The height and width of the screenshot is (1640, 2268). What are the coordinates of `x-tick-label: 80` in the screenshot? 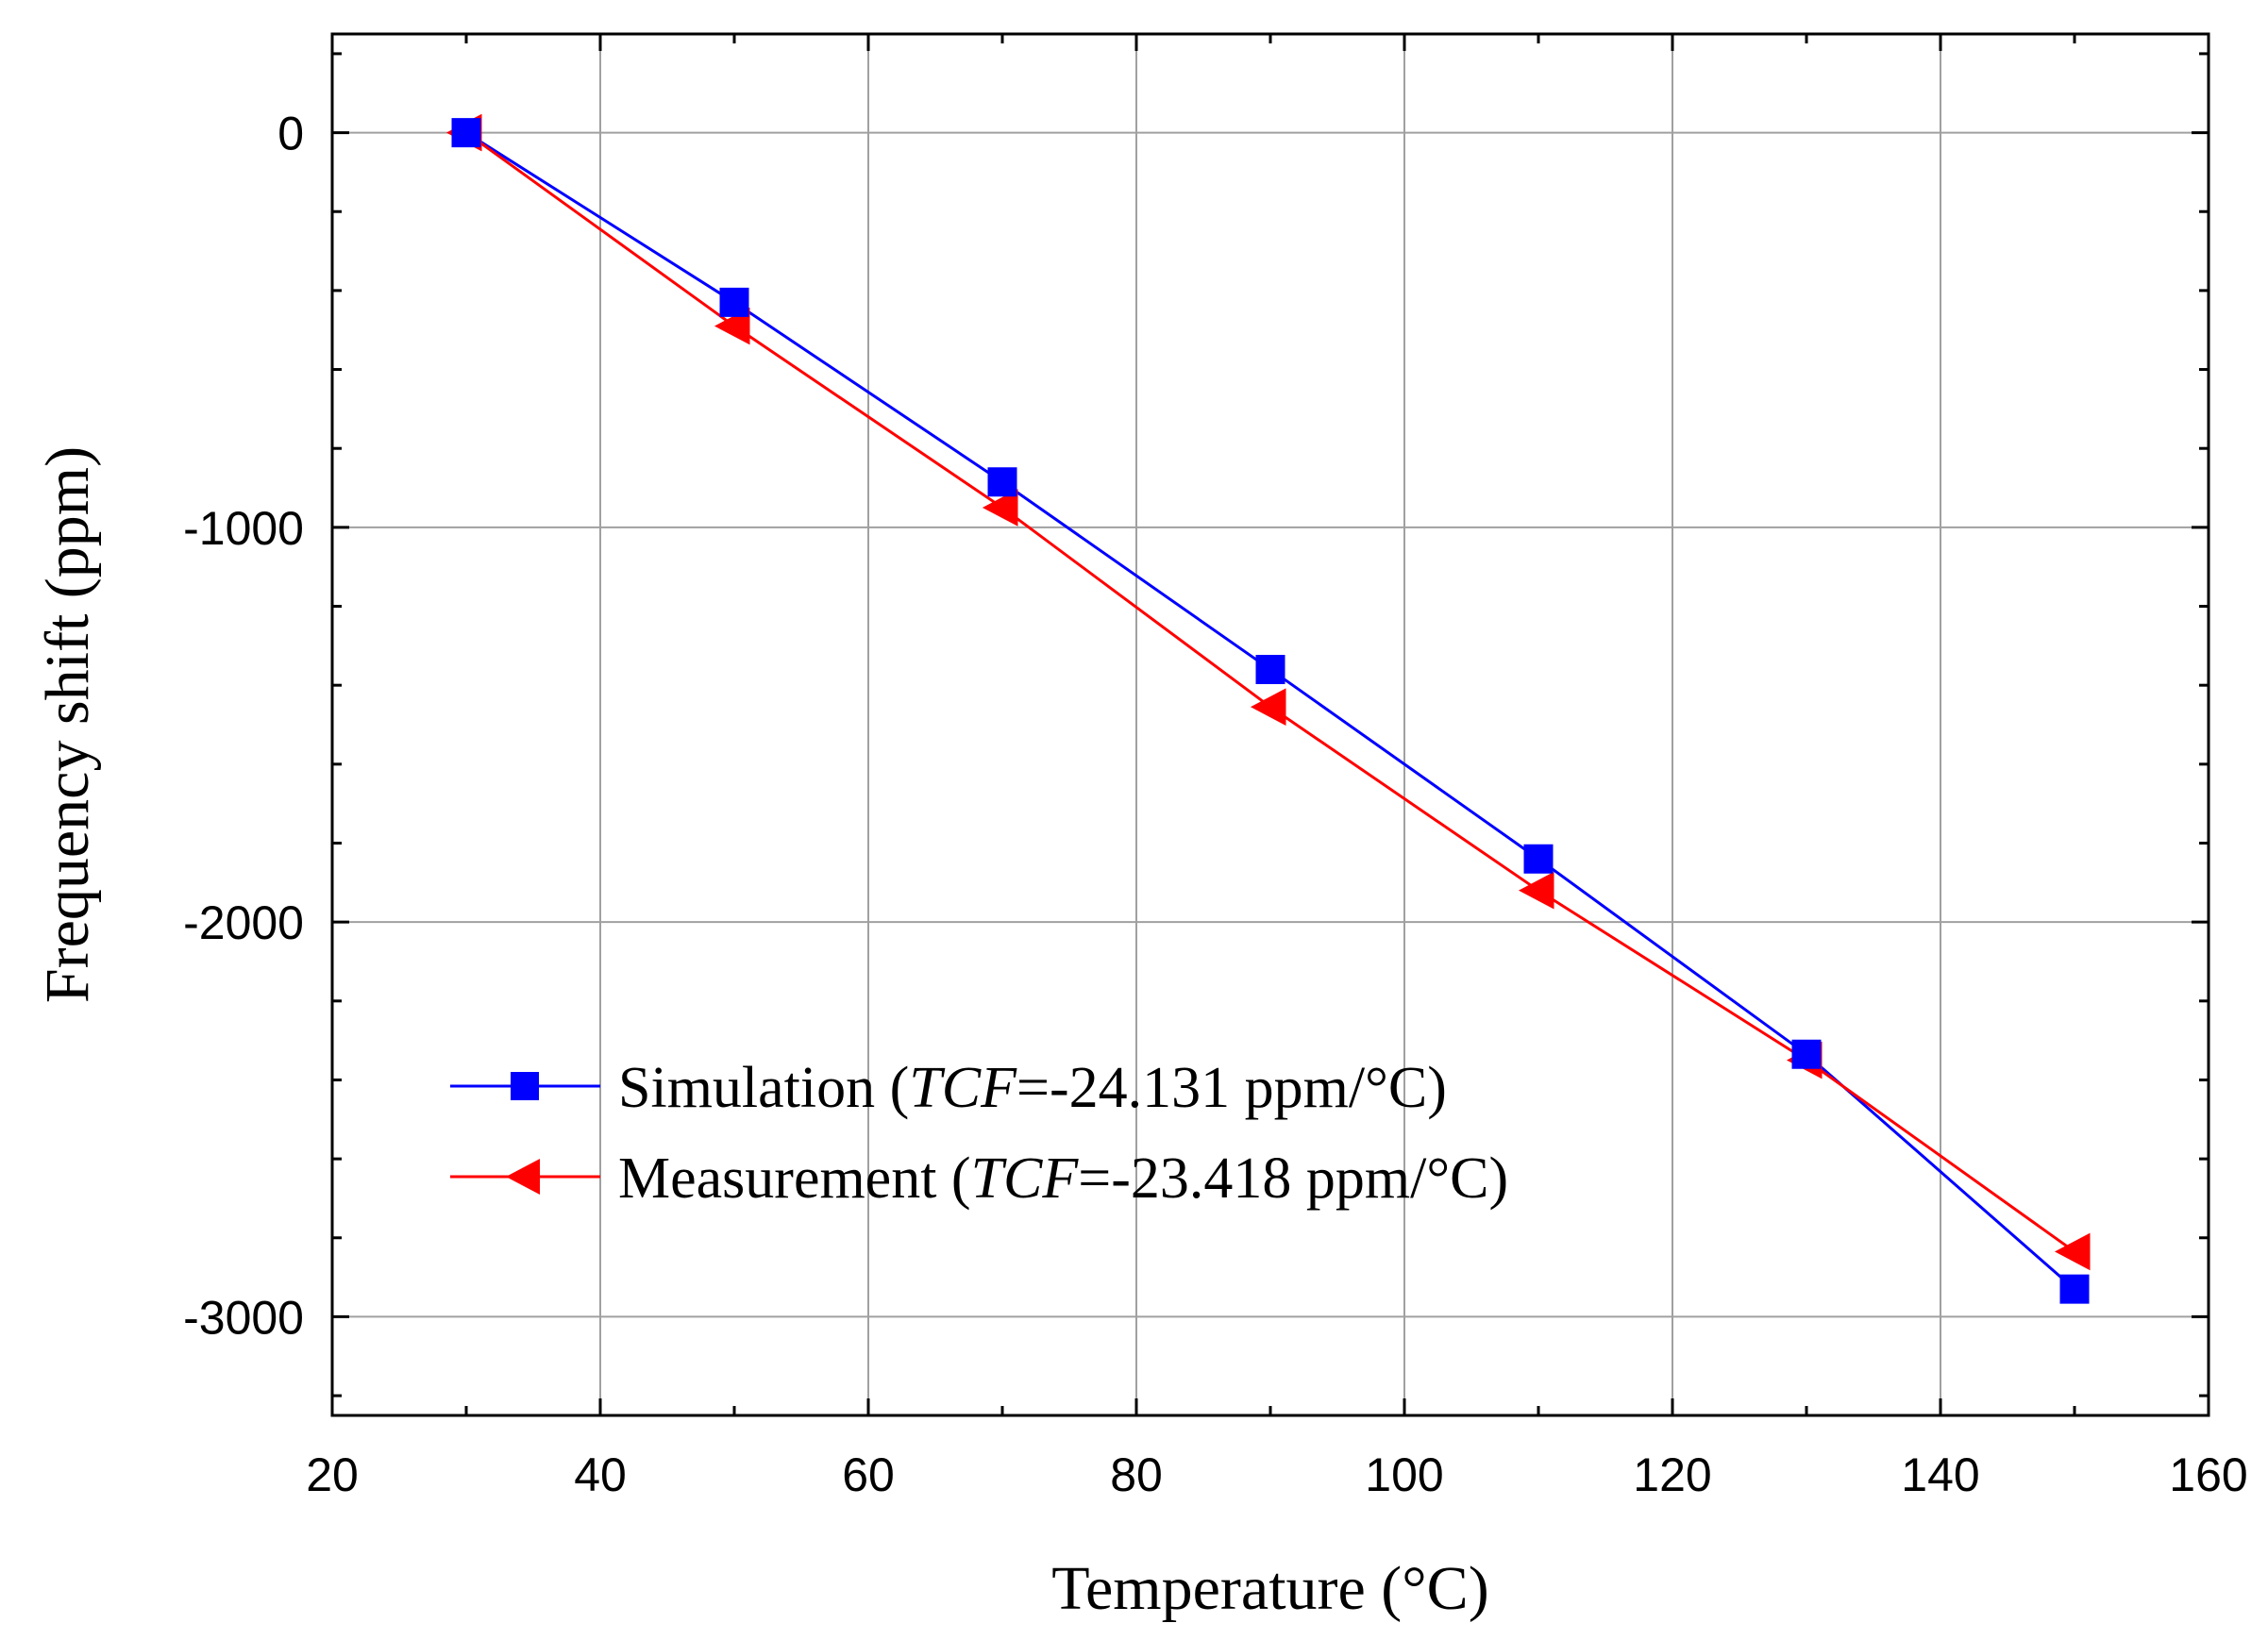 It's located at (1136, 1474).